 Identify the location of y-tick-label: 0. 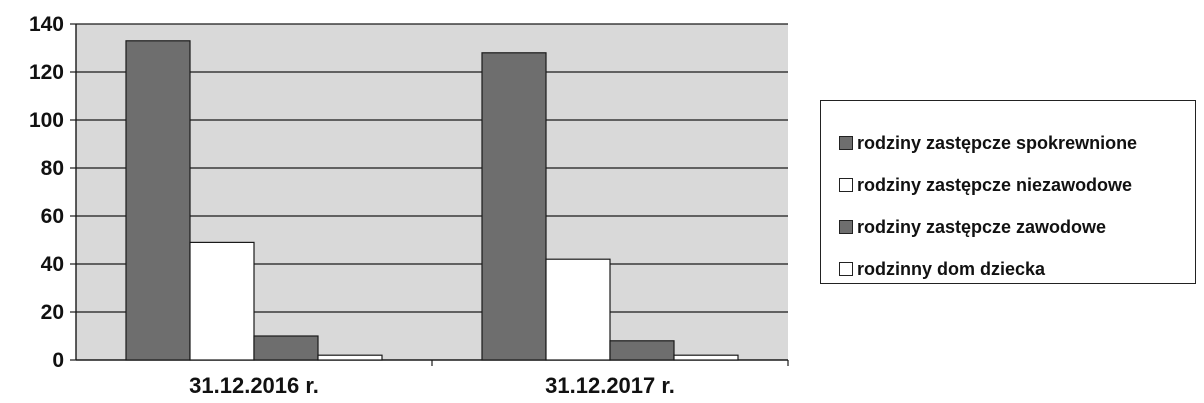
(58, 360).